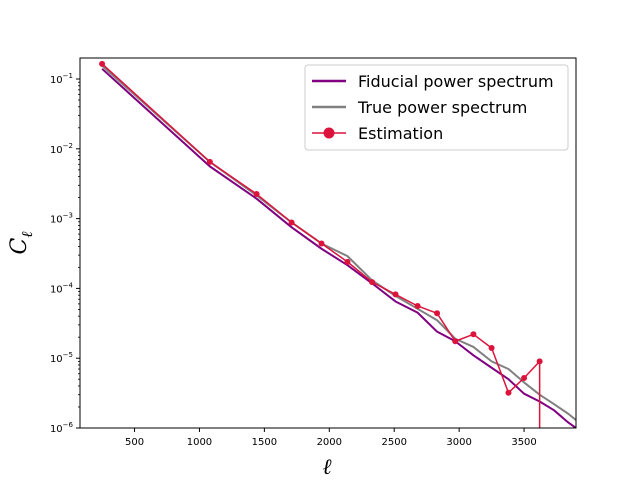  Describe the element at coordinates (442, 107) in the screenshot. I see `legend-label-true: True power spectrum` at that location.